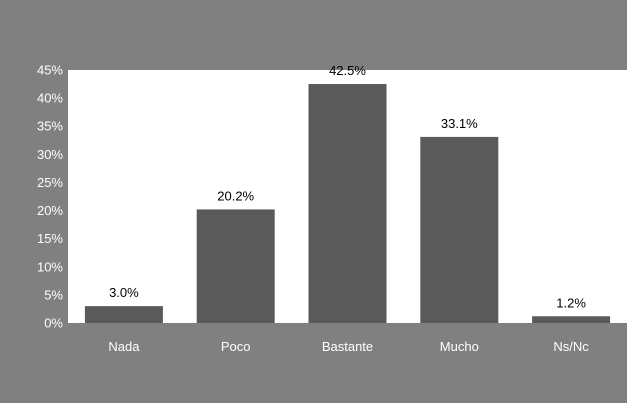  I want to click on x-tick-label-bastante: Bastante, so click(347, 346).